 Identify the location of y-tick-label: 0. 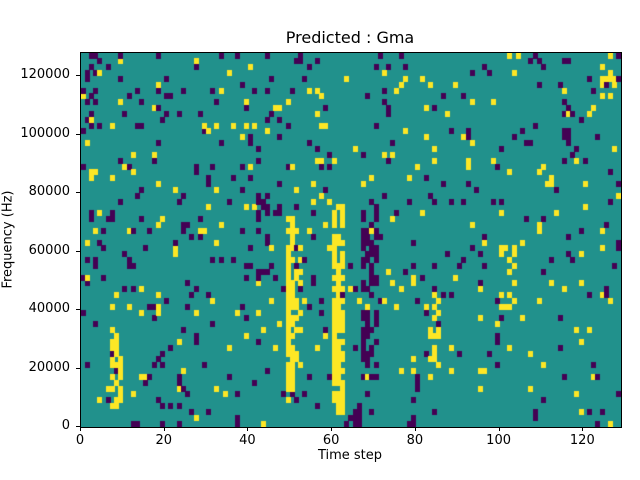
(65, 425).